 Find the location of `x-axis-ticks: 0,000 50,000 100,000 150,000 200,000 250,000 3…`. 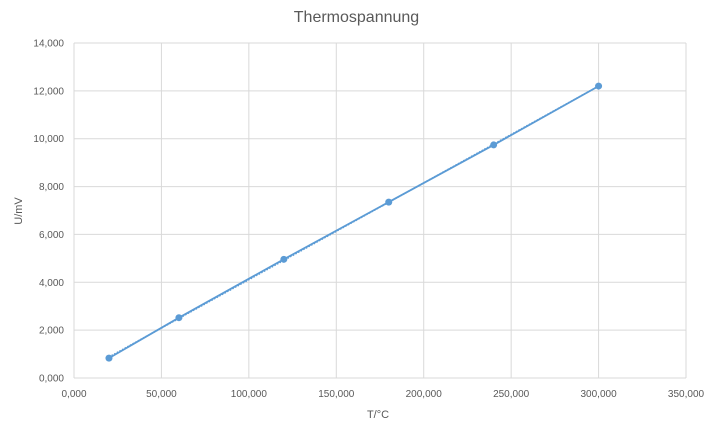

x-axis-ticks: 0,000 50,000 100,000 150,000 200,000 250,000 3… is located at coordinates (382, 394).